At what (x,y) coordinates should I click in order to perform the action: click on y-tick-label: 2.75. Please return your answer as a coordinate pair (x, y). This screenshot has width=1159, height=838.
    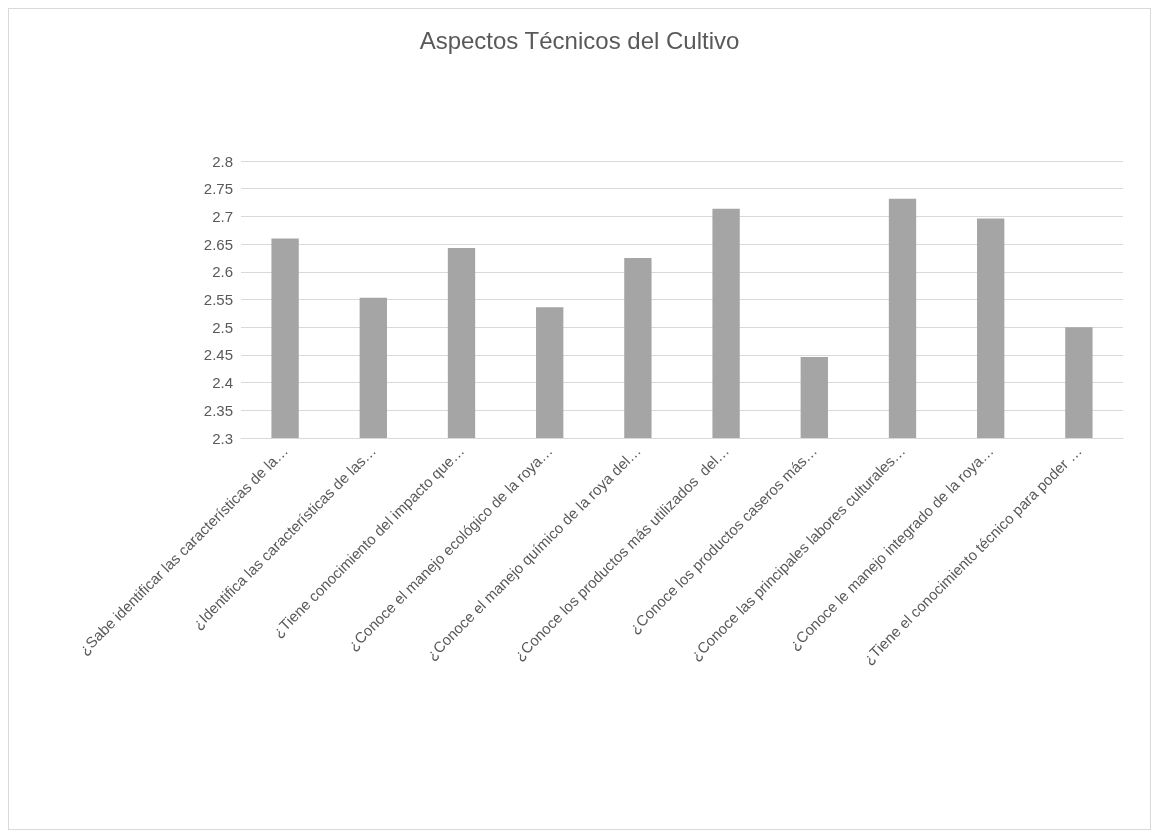
    Looking at the image, I should click on (218, 189).